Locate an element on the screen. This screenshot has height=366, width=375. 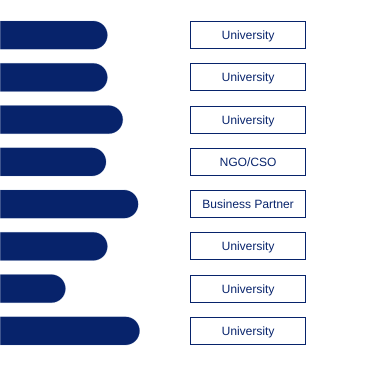
y-tick-label: NGO/CSO is located at coordinates (248, 162).